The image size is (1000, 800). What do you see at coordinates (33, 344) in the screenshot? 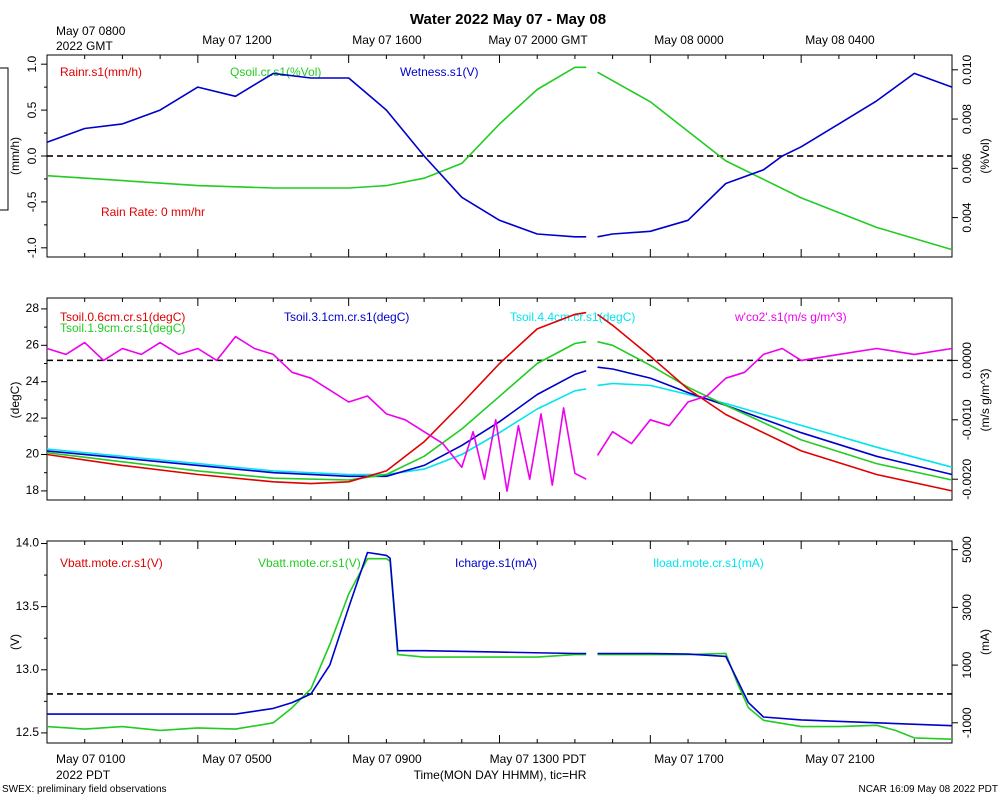
I see `left-axis-tick-label: 26` at bounding box center [33, 344].